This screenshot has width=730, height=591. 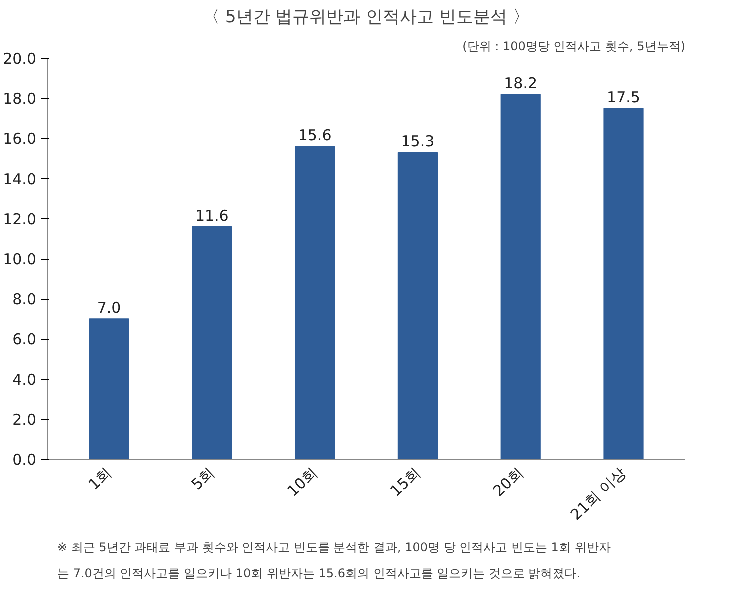 I want to click on y-tick-label: 18.0, so click(x=20, y=99).